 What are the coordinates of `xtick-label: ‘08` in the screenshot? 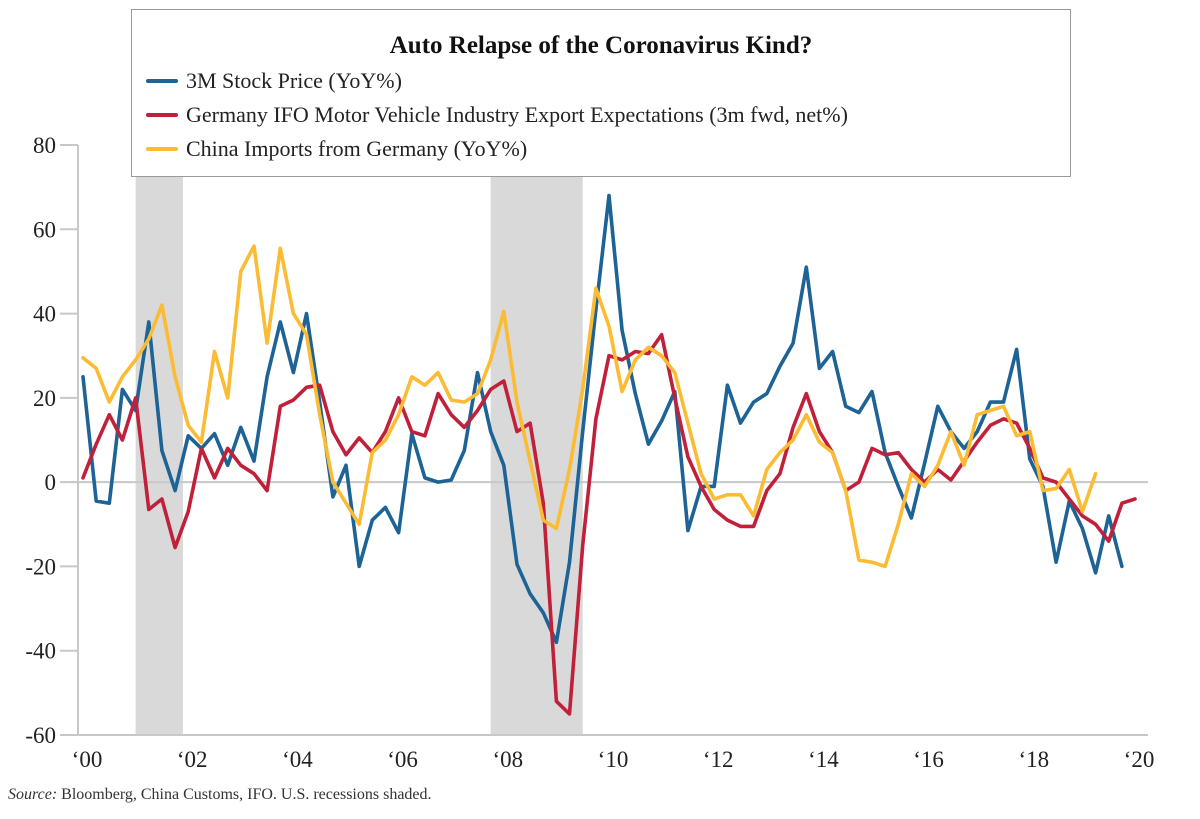 It's located at (507, 759).